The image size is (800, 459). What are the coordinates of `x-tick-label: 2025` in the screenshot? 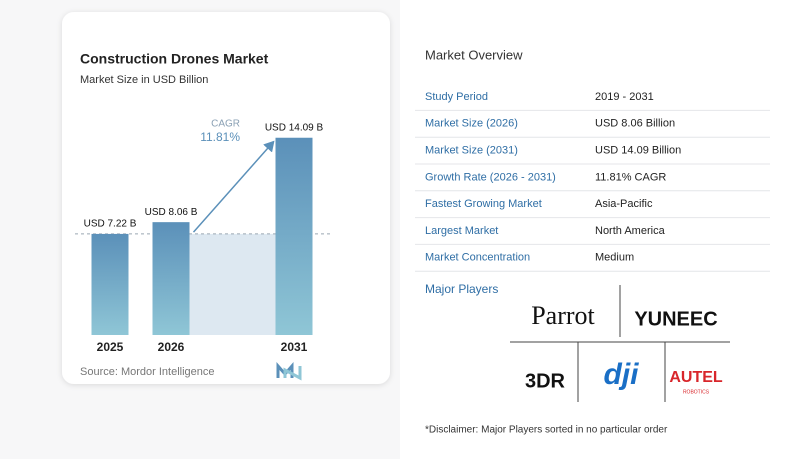 It's located at (110, 347).